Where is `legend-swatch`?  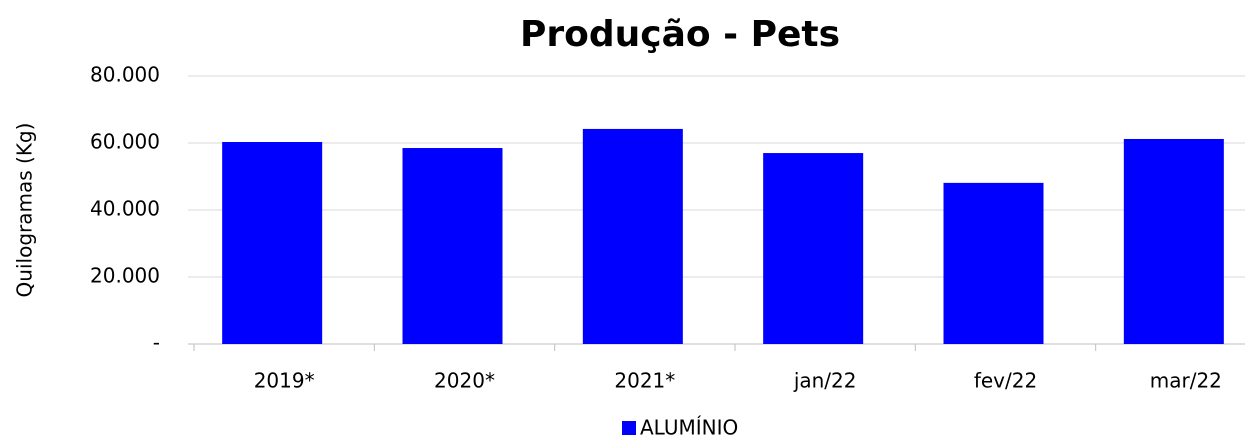
legend-swatch is located at coordinates (629, 428).